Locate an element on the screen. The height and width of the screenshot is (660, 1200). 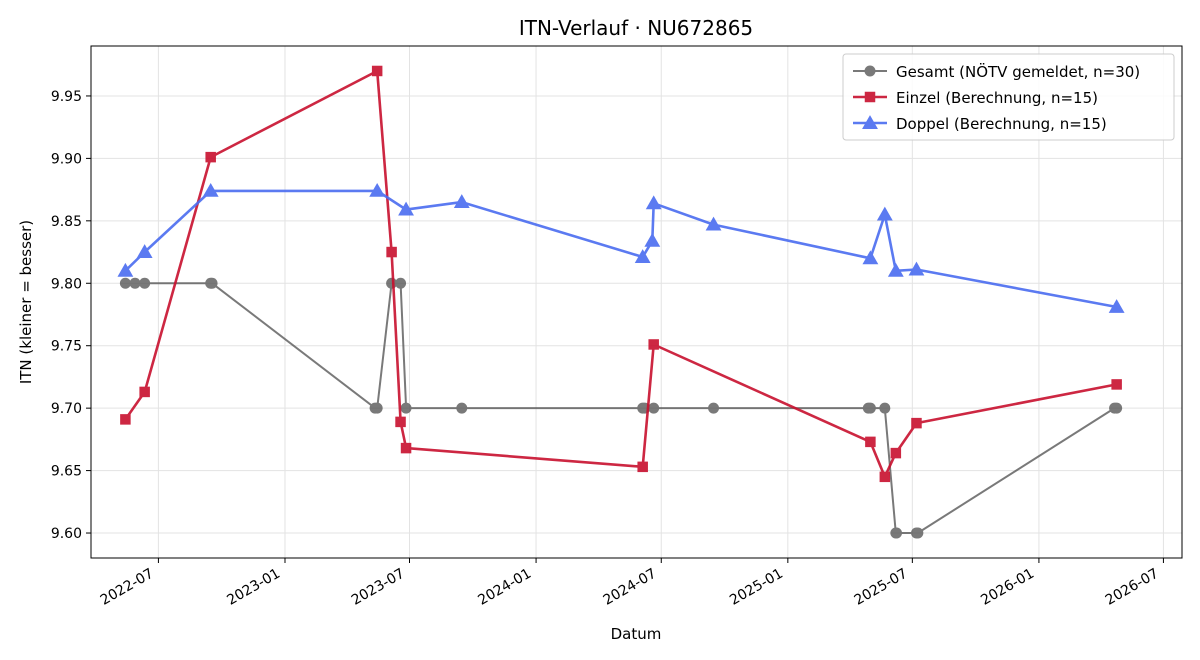
x-axis-title: Datum is located at coordinates (636, 634).